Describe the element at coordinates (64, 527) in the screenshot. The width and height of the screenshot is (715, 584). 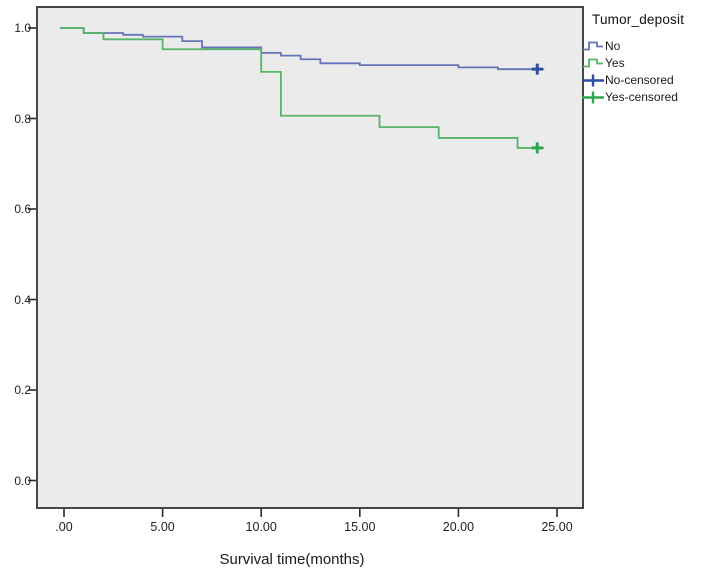
I see `x-tick-label: .00` at that location.